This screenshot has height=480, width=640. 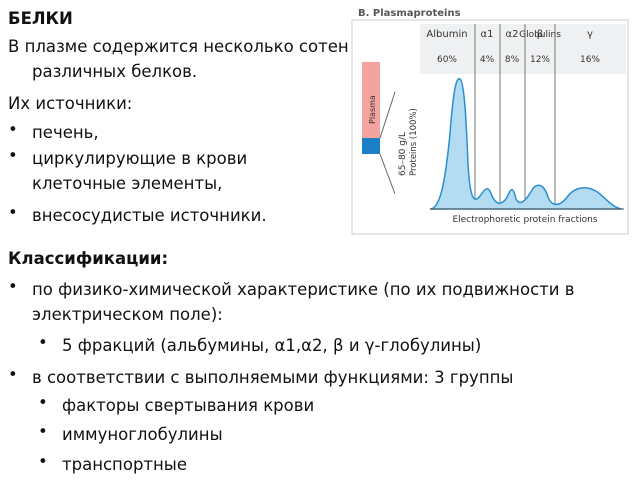 I want to click on heading: Их источники:, so click(x=70, y=103).